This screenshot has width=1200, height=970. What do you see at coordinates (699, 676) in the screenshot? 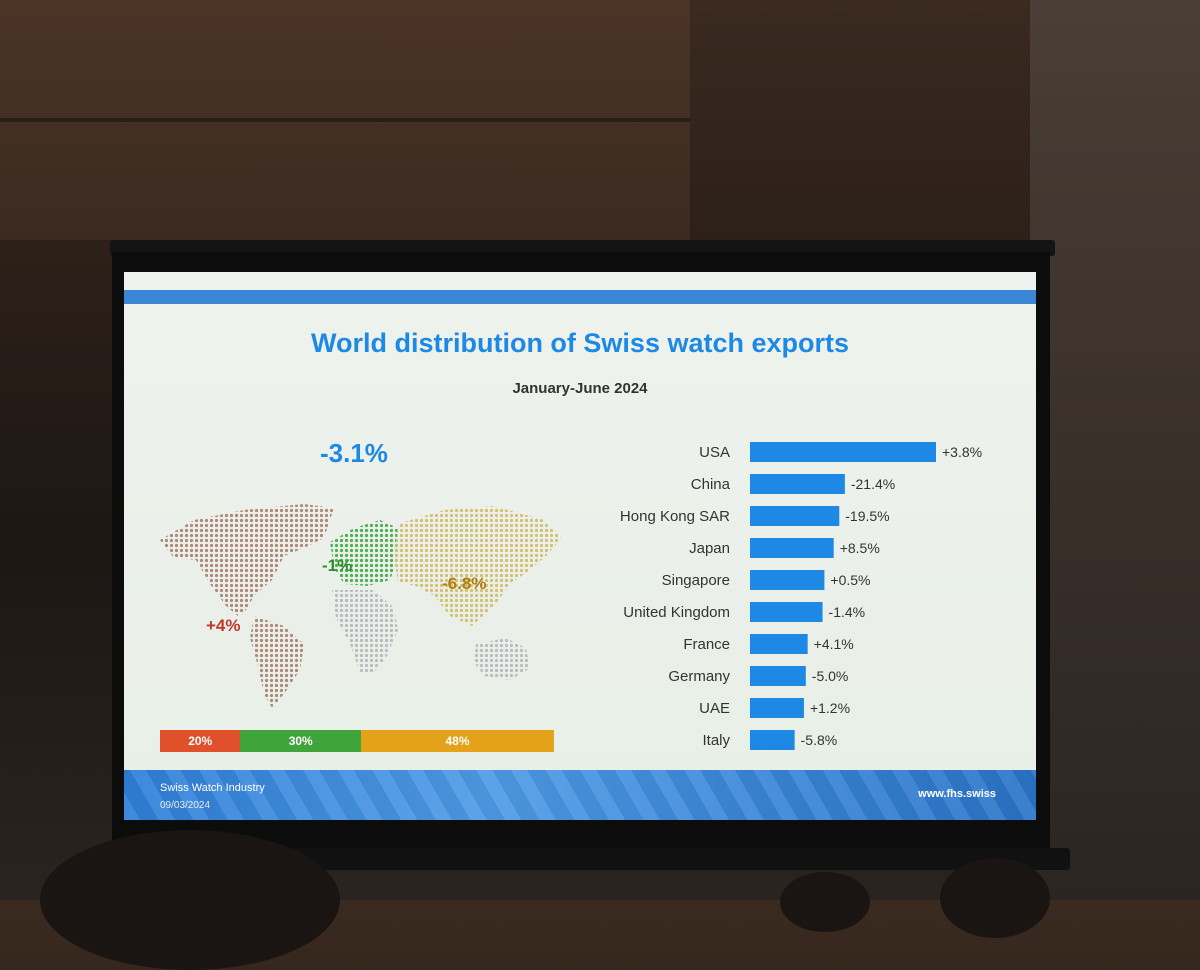
I see `category-label: Germany` at bounding box center [699, 676].